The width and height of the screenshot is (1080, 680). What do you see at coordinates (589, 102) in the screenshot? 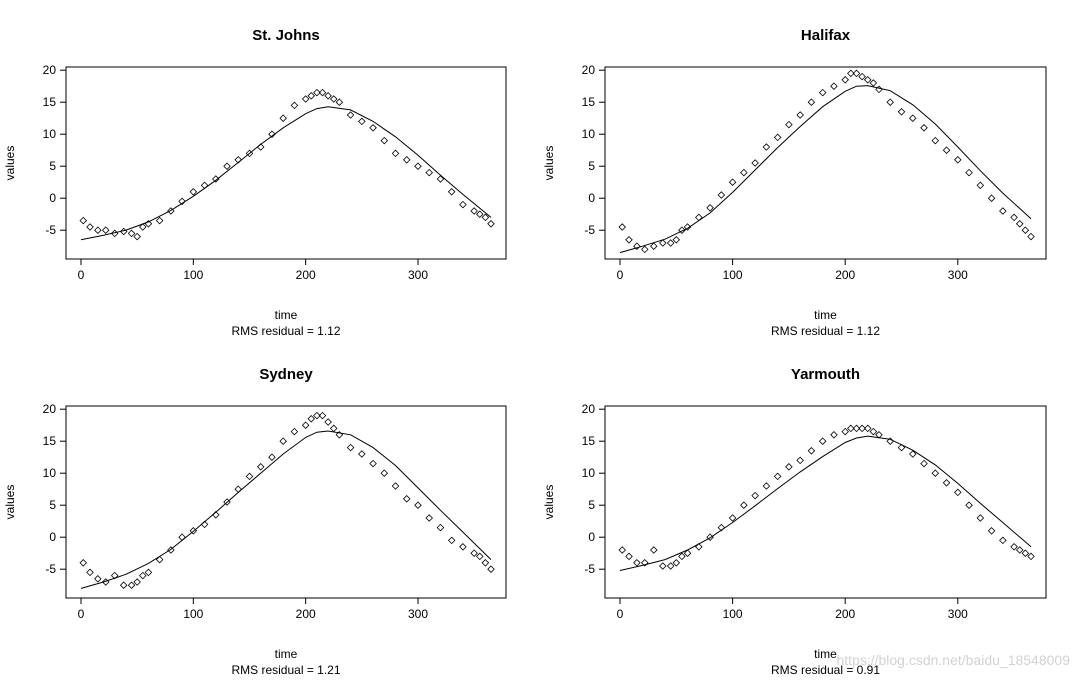
I see `y-tick-label: 15` at bounding box center [589, 102].